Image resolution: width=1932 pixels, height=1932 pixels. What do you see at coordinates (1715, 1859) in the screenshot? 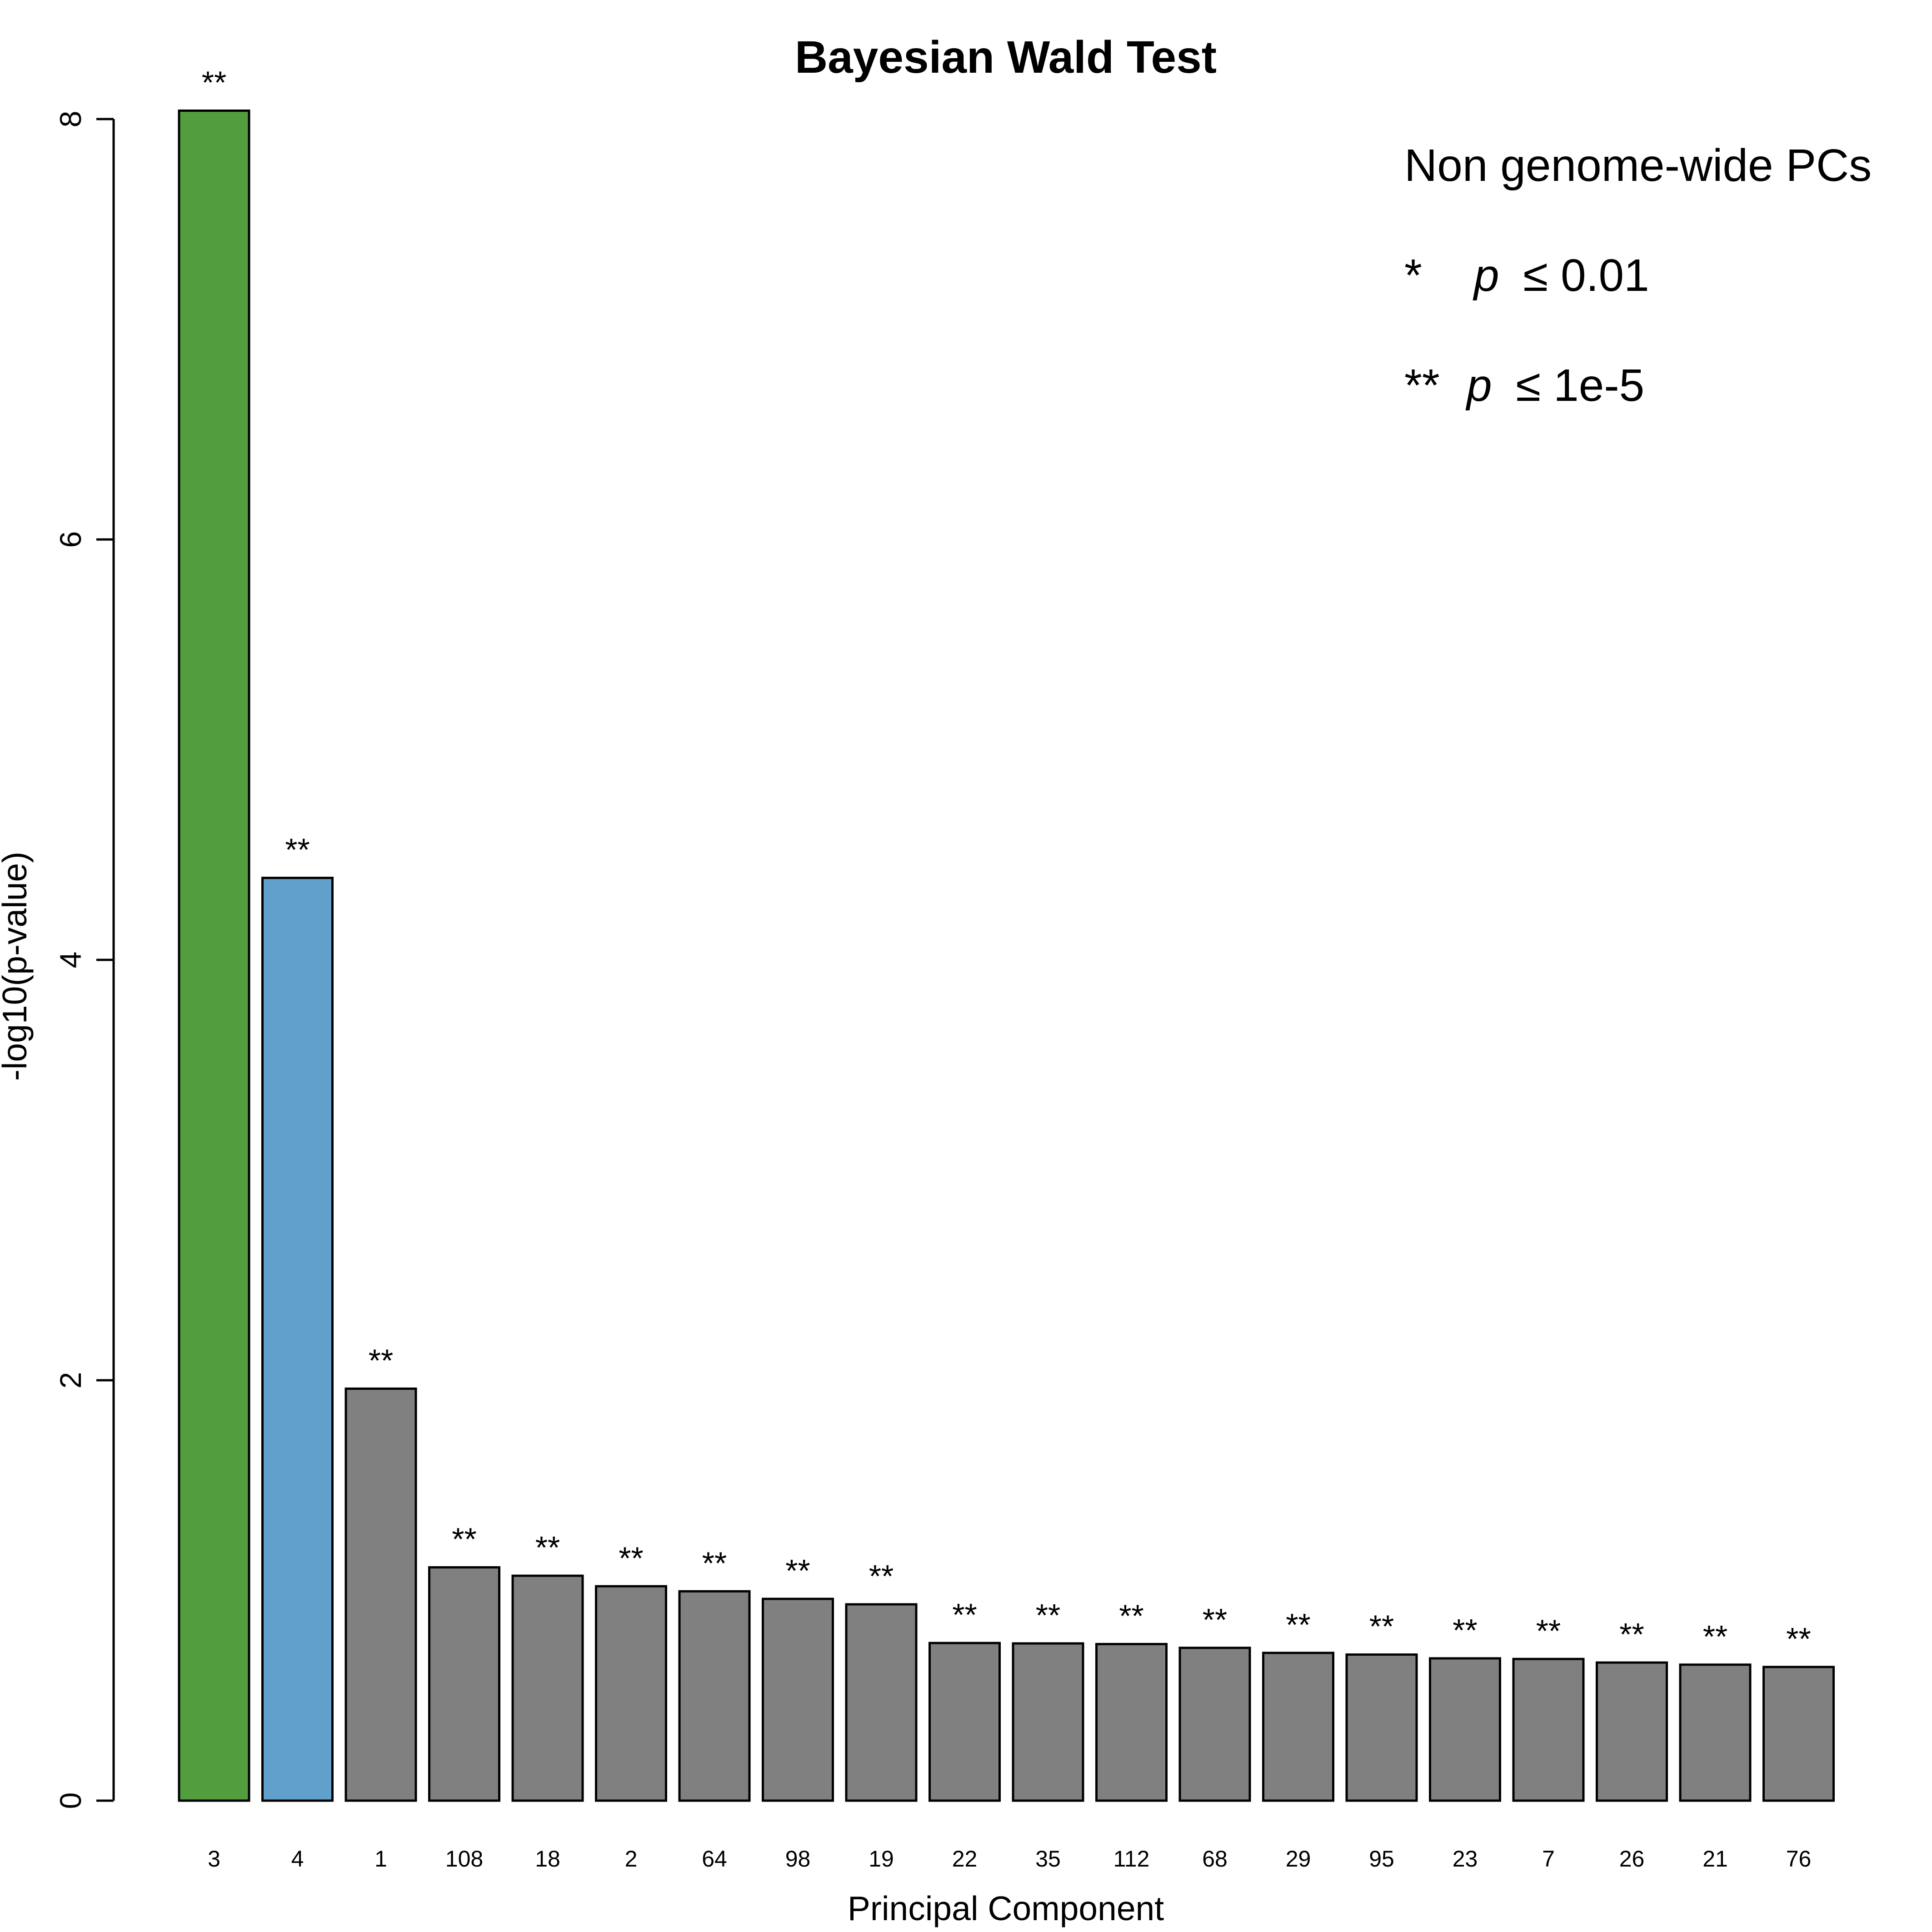
I see `x-tick-label: 21` at bounding box center [1715, 1859].